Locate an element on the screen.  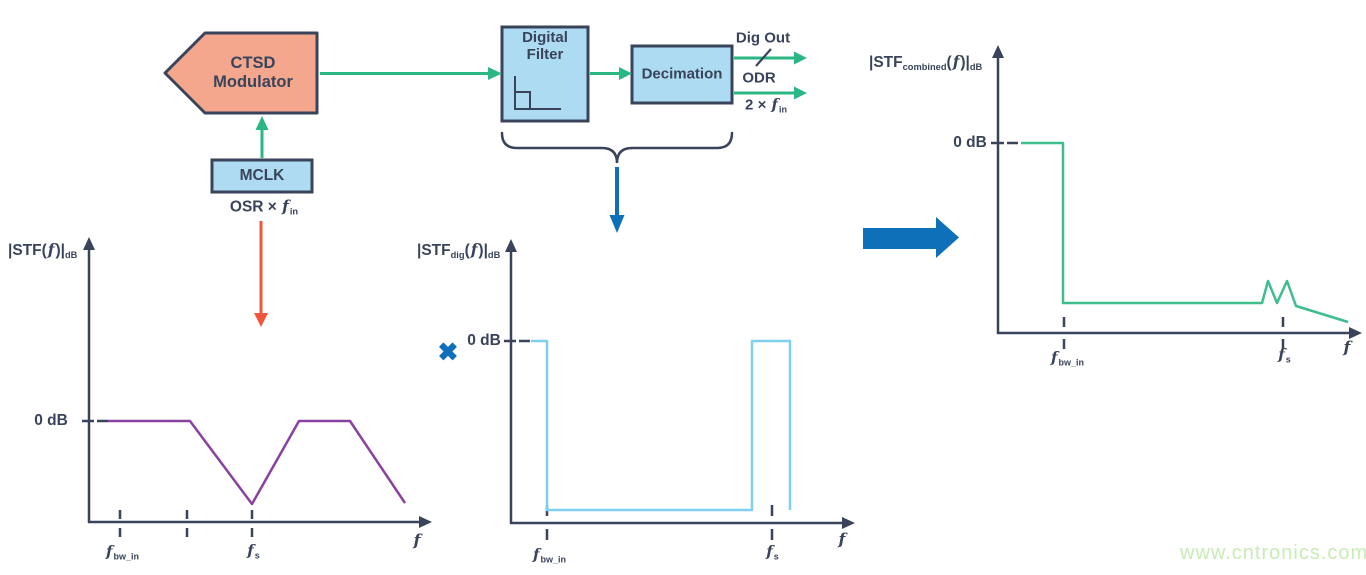
plot-stf-dig is located at coordinates (679, 389).